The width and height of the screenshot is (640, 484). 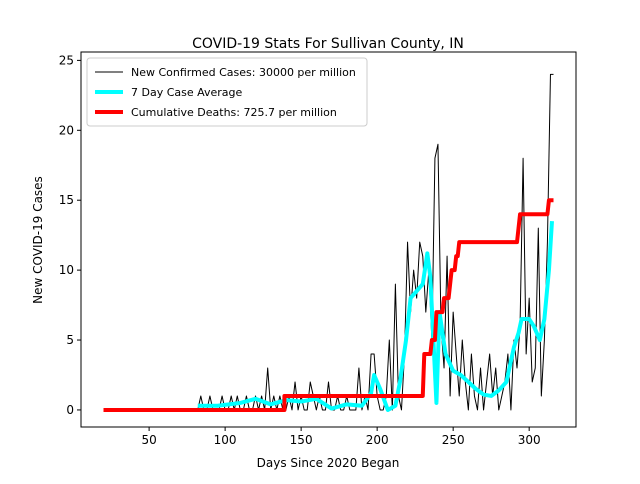 I want to click on x-tick-label: 50, so click(x=148, y=440).